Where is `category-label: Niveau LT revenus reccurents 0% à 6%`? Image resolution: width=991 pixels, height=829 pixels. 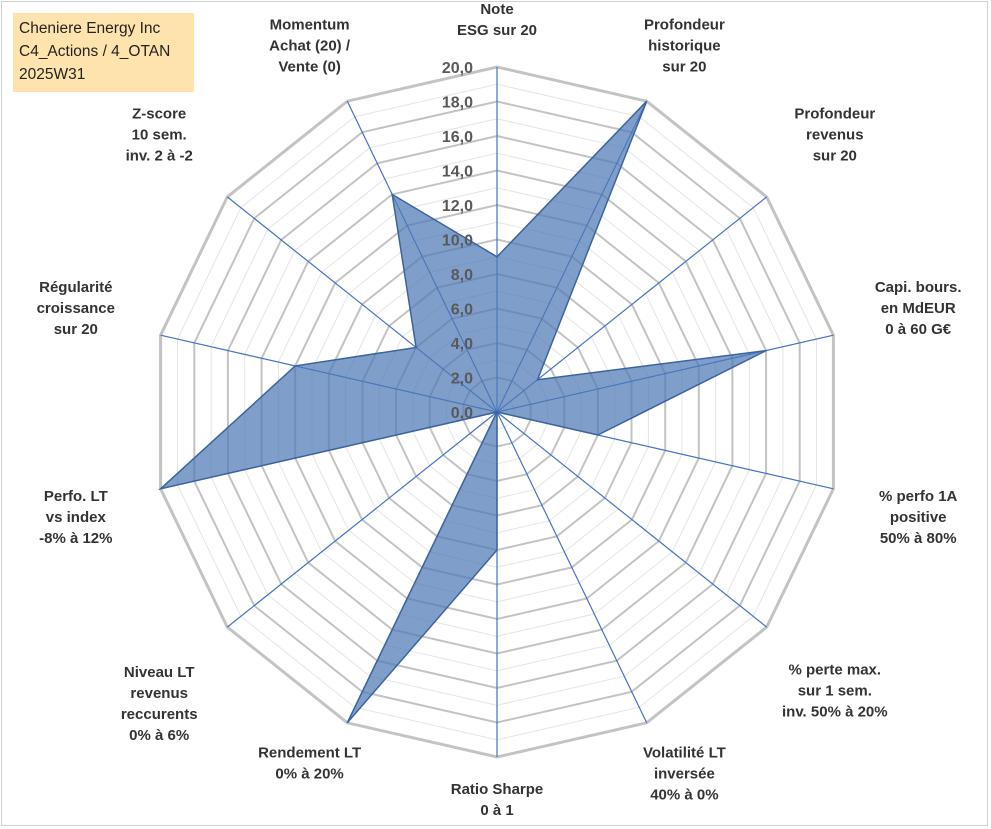 category-label: Niveau LT revenus reccurents 0% à 6% is located at coordinates (159, 704).